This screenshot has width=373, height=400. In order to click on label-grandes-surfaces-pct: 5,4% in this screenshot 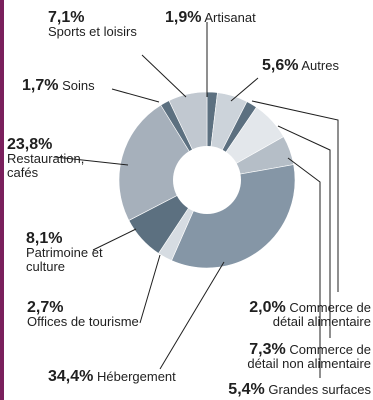, I will do `click(246, 389)`.